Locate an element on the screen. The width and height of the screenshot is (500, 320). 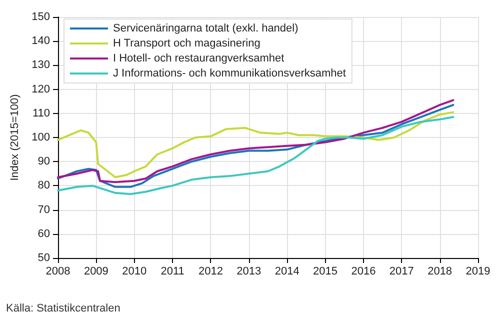
x-tick-label: 2019 is located at coordinates (478, 272).